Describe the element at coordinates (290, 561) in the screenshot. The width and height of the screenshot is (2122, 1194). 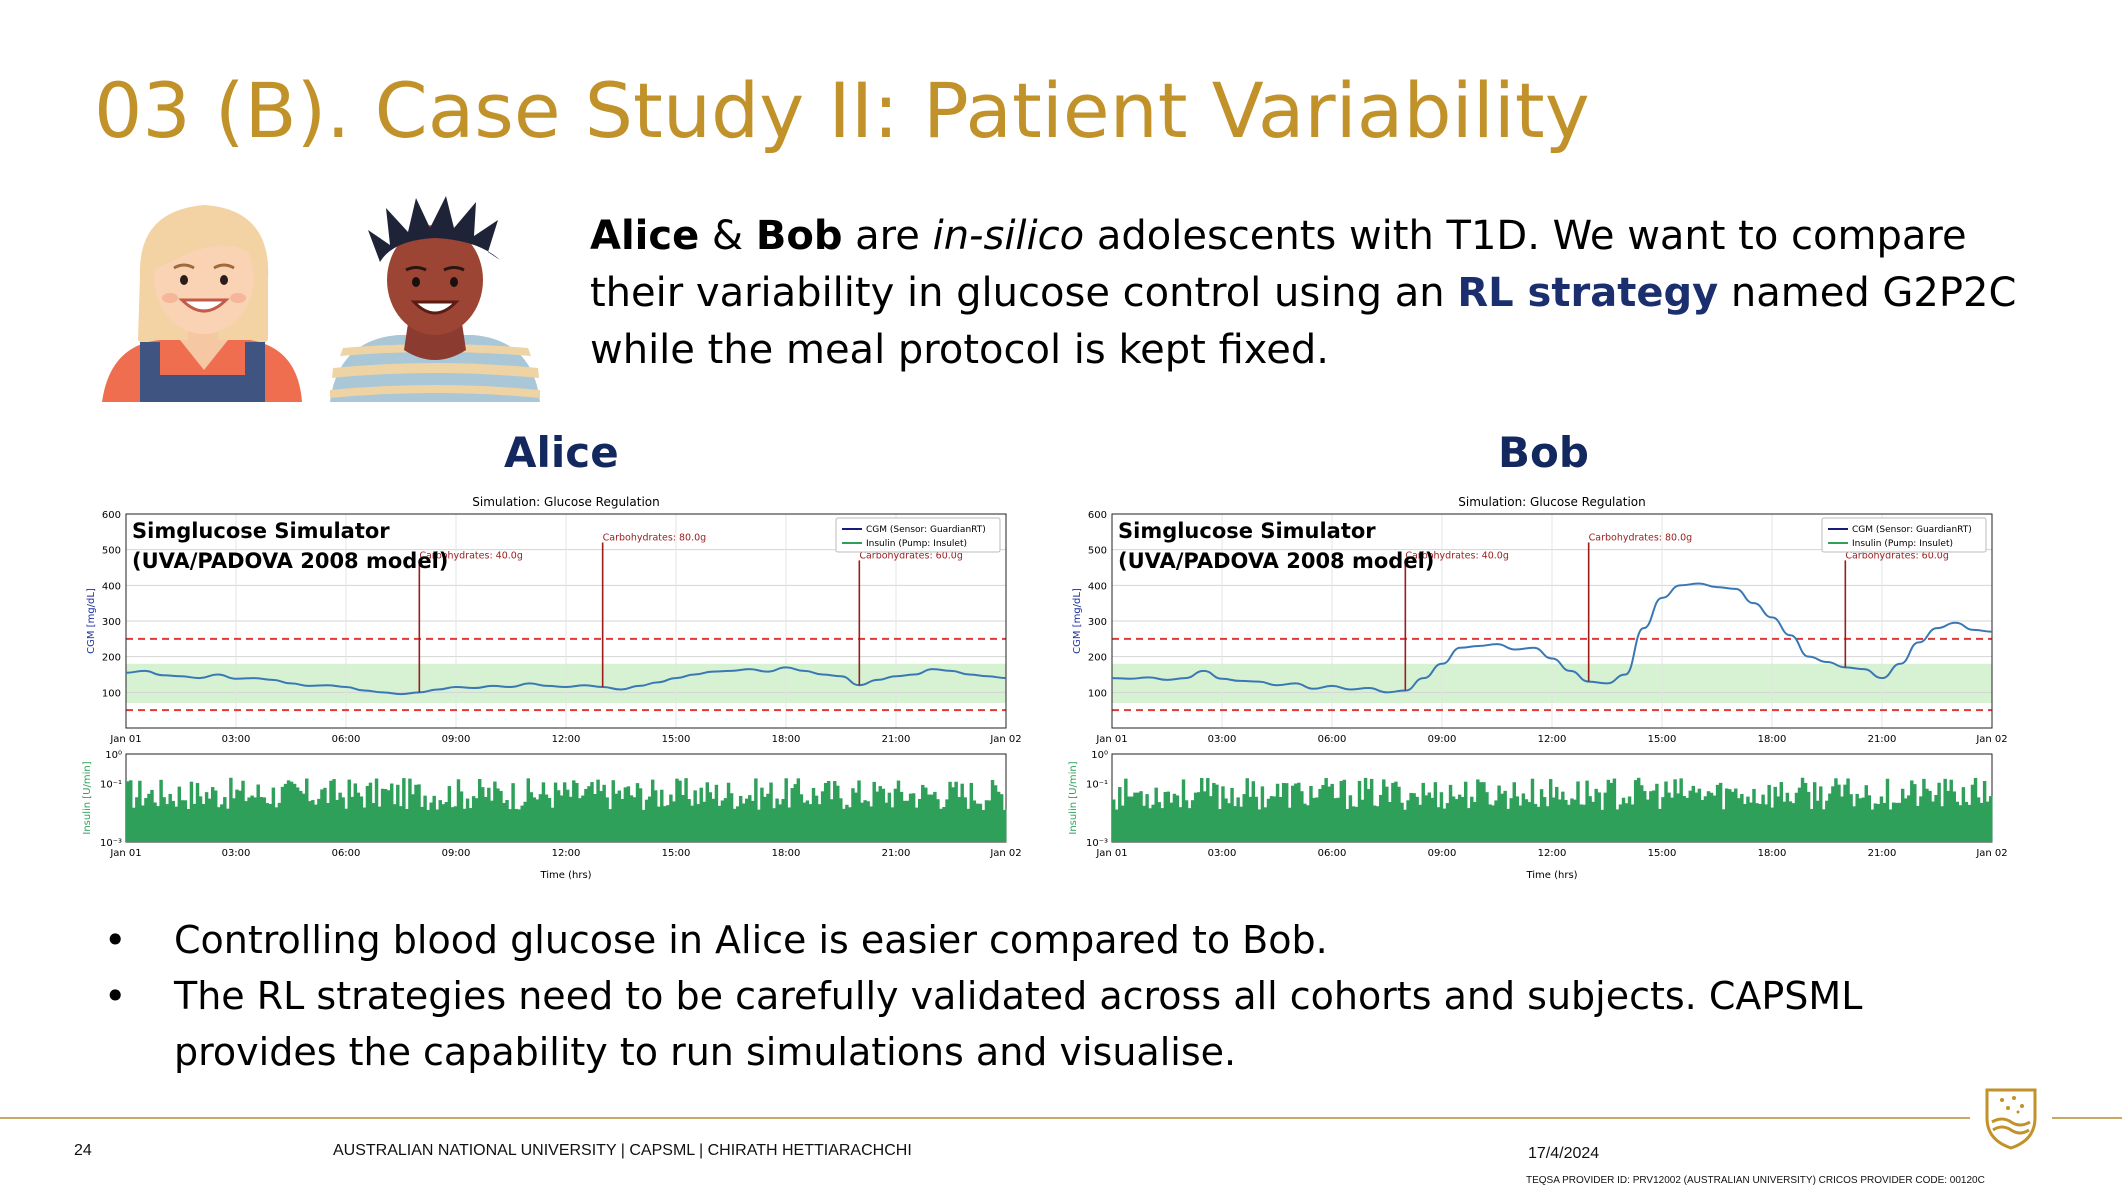
I see `overlay-subtitle: (UVA/PADOVA 2008 model)` at that location.